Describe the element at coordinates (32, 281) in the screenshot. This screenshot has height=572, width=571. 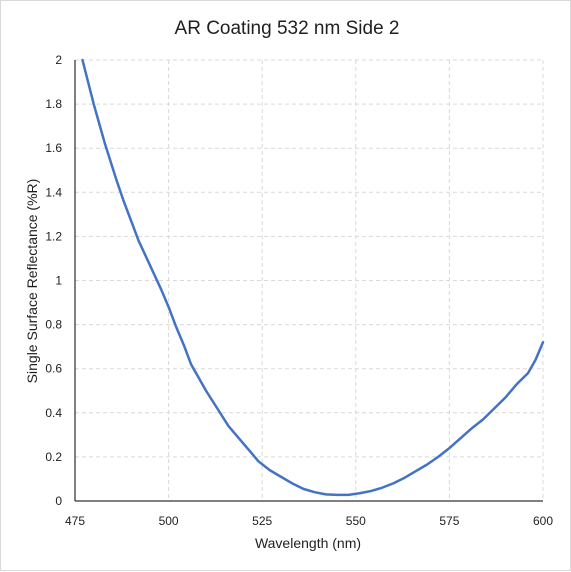
I see `y-axis-label: Single Surface Reflectance (%R)` at that location.